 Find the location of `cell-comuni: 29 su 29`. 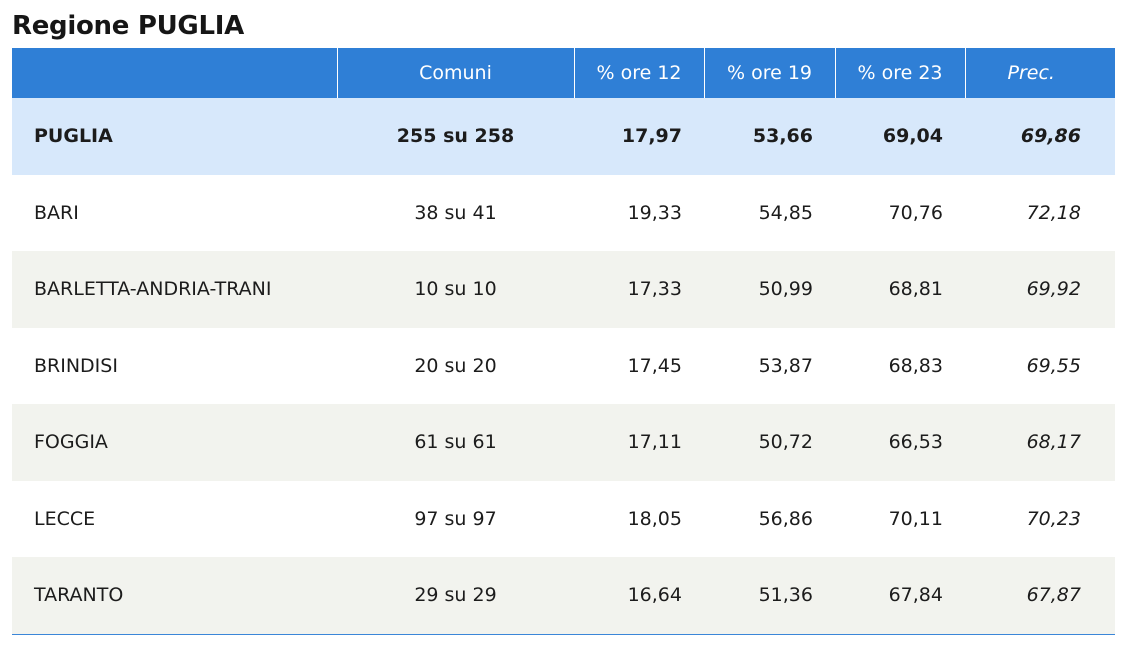

cell-comuni: 29 su 29 is located at coordinates (455, 595).